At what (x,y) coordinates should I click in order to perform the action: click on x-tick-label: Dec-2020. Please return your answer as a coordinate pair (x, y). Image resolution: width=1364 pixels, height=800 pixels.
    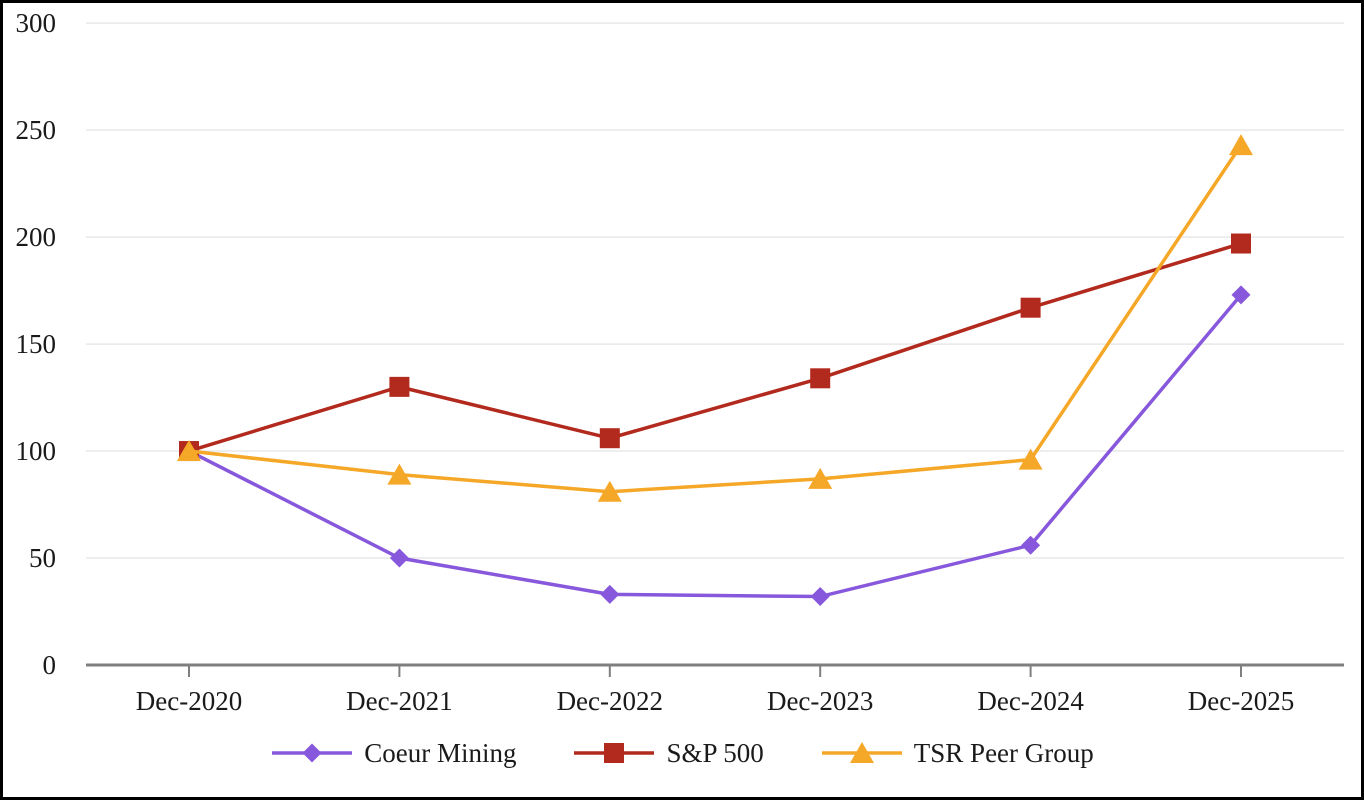
    Looking at the image, I should click on (189, 701).